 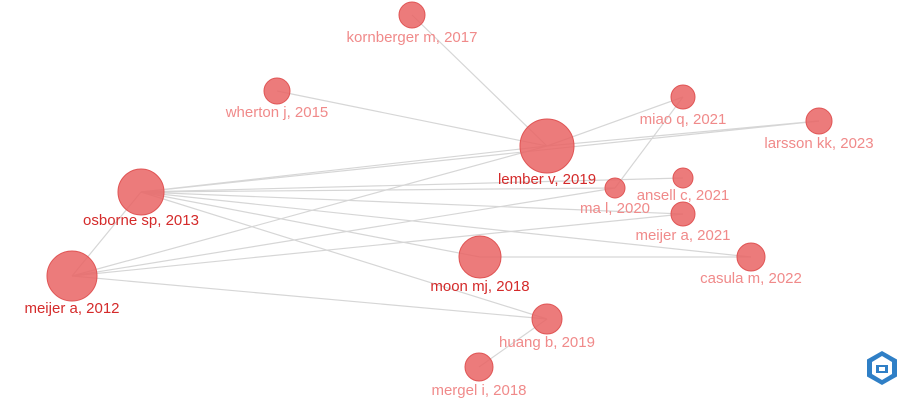 What do you see at coordinates (682, 235) in the screenshot?
I see `node-label: meijer a, 2021` at bounding box center [682, 235].